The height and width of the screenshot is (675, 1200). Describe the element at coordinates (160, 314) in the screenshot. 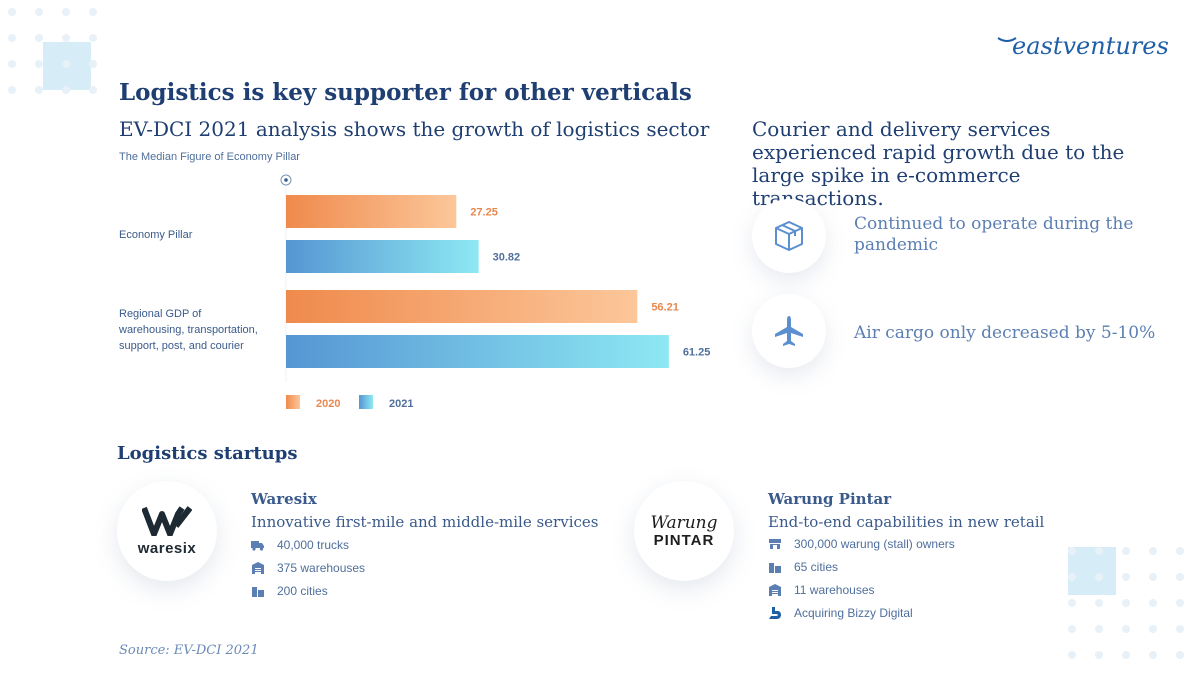

I see `category-label-1-0: Regional GDP of` at that location.